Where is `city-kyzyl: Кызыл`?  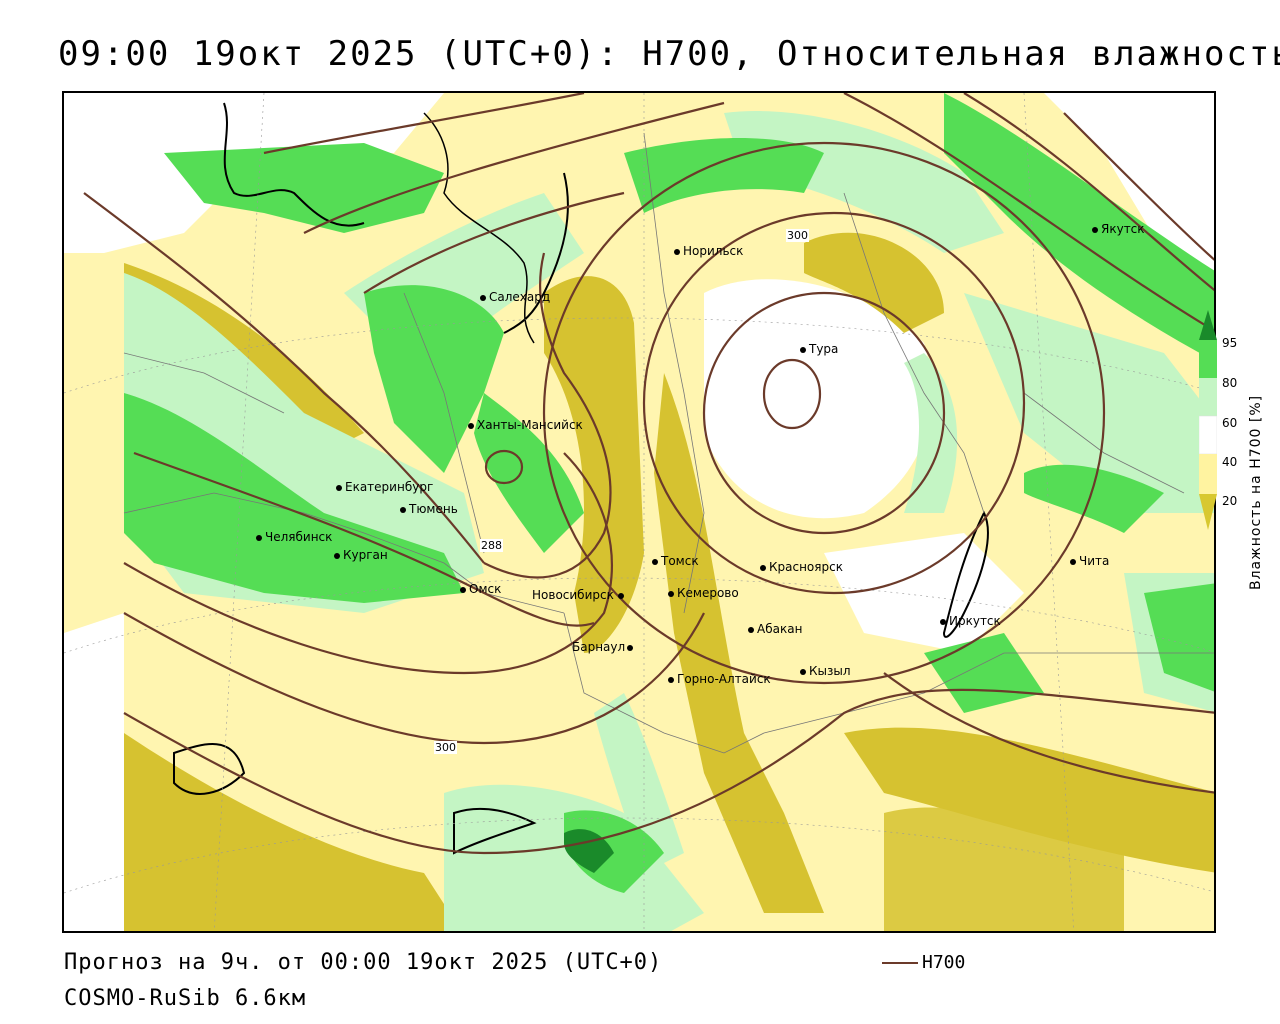
city-kyzyl: Кызыл is located at coordinates (825, 671).